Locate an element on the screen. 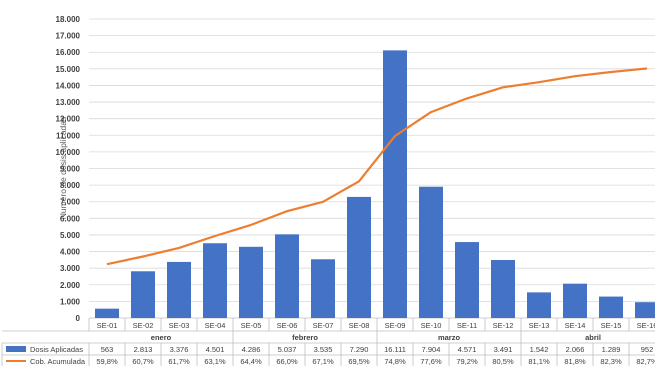 The height and width of the screenshot is (366, 655). category-label: SE-15 is located at coordinates (611, 325).